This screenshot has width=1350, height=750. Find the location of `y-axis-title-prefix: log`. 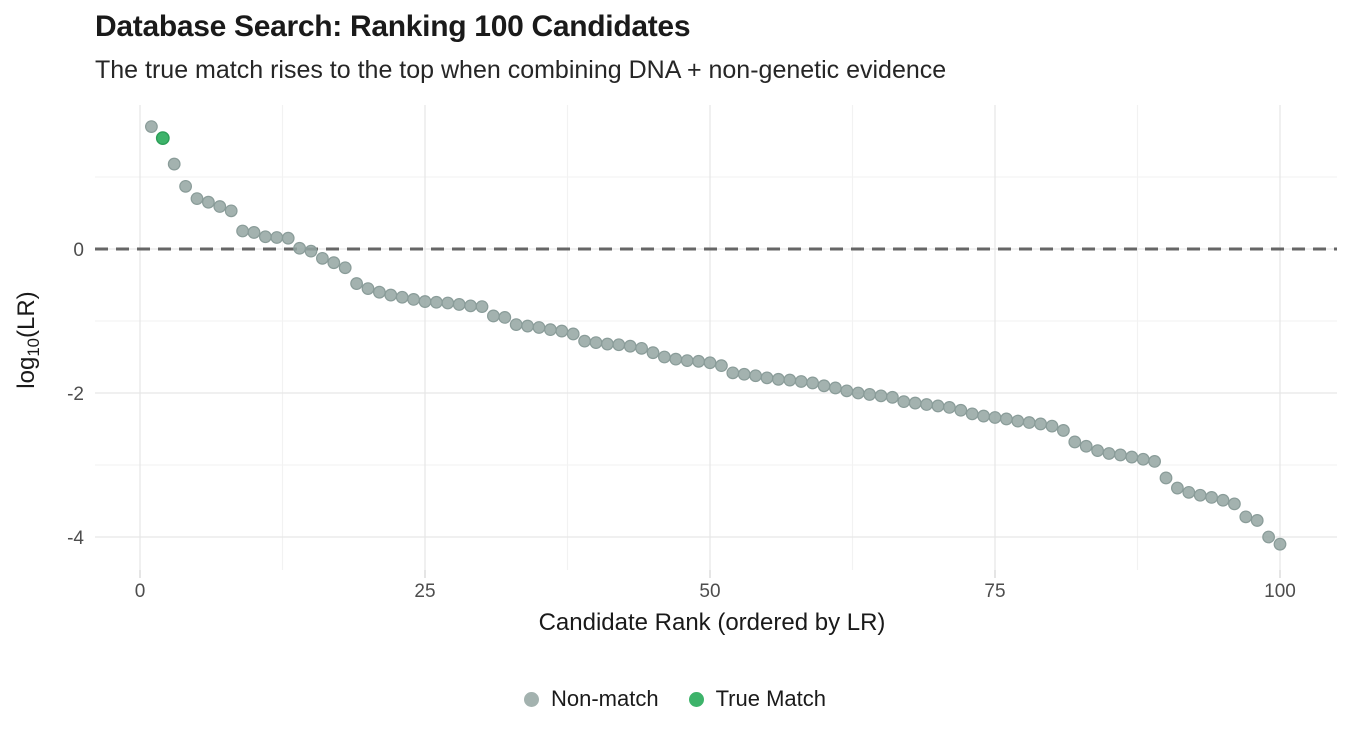

y-axis-title-prefix: log is located at coordinates (26, 373).